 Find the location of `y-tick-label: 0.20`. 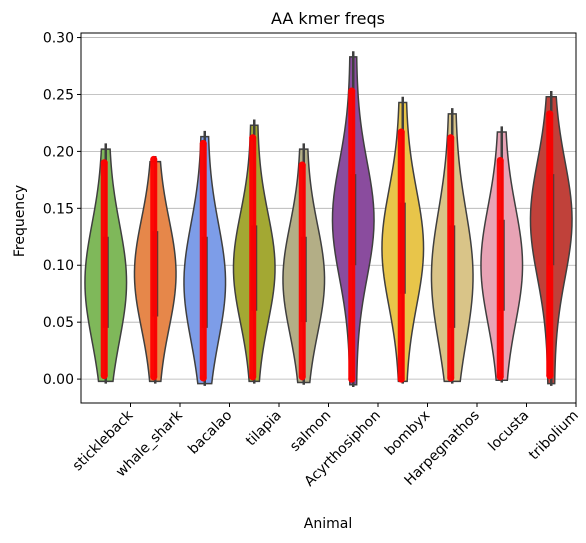

y-tick-label: 0.20 is located at coordinates (58, 152).